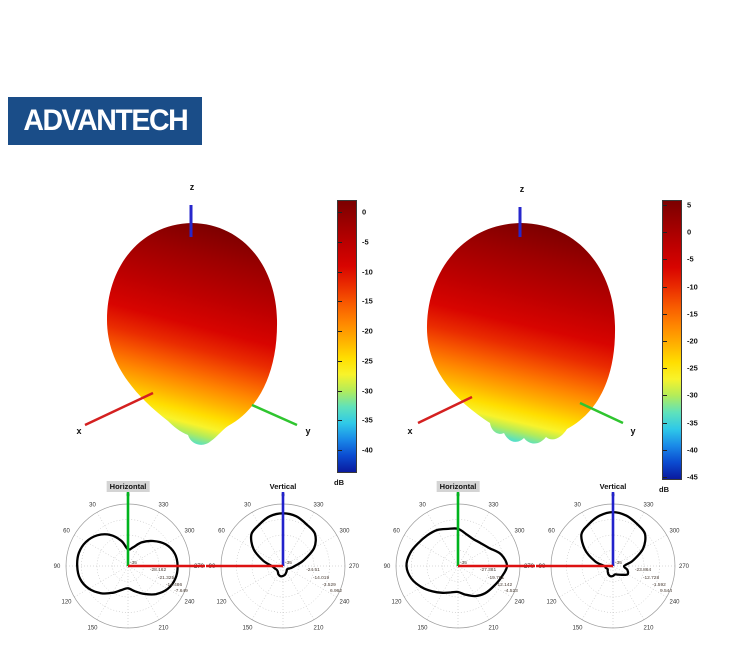 The height and width of the screenshot is (650, 750). I want to click on colorbar-tick-label: -30, so click(692, 395).